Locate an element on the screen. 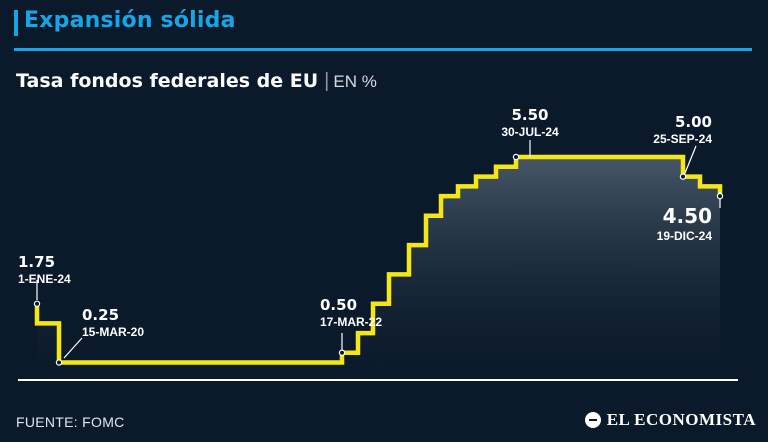 Image resolution: width=768 pixels, height=442 pixels. annotation-date: 25-SEP-24 is located at coordinates (682, 139).